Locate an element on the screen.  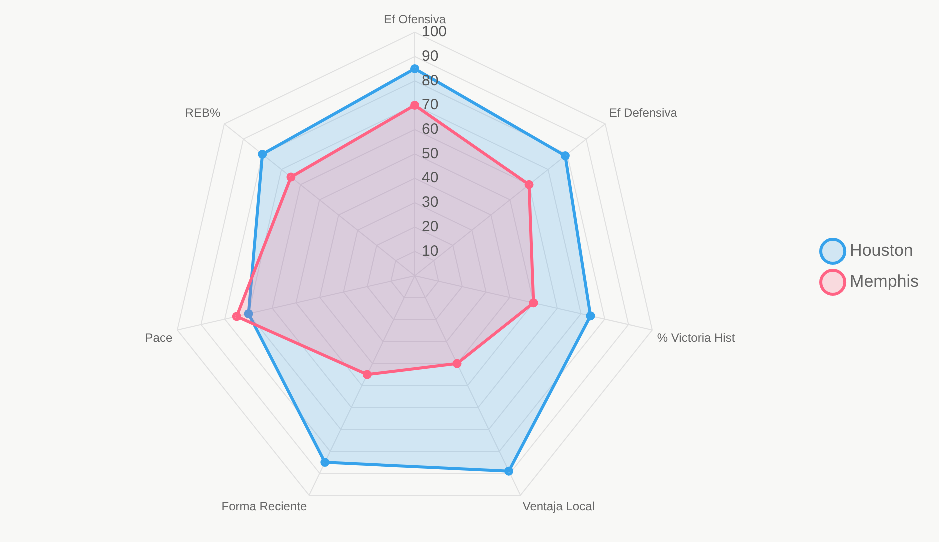
spoke-label: Pace is located at coordinates (159, 337).